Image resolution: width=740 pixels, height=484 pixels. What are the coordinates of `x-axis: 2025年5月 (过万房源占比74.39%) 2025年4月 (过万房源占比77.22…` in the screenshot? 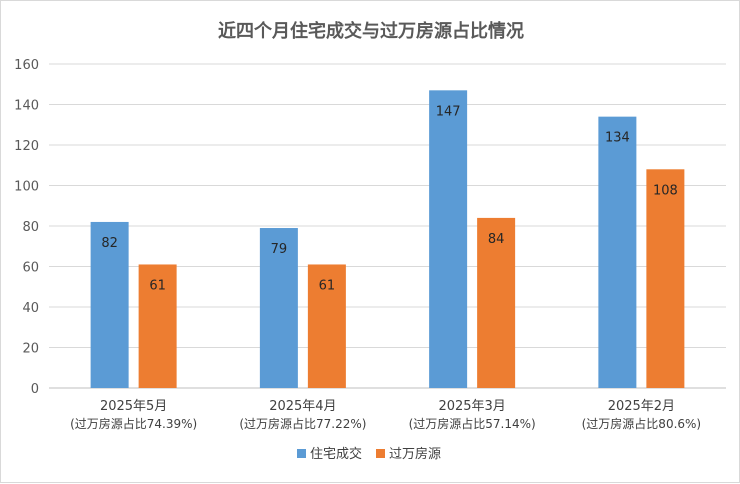 It's located at (385, 415).